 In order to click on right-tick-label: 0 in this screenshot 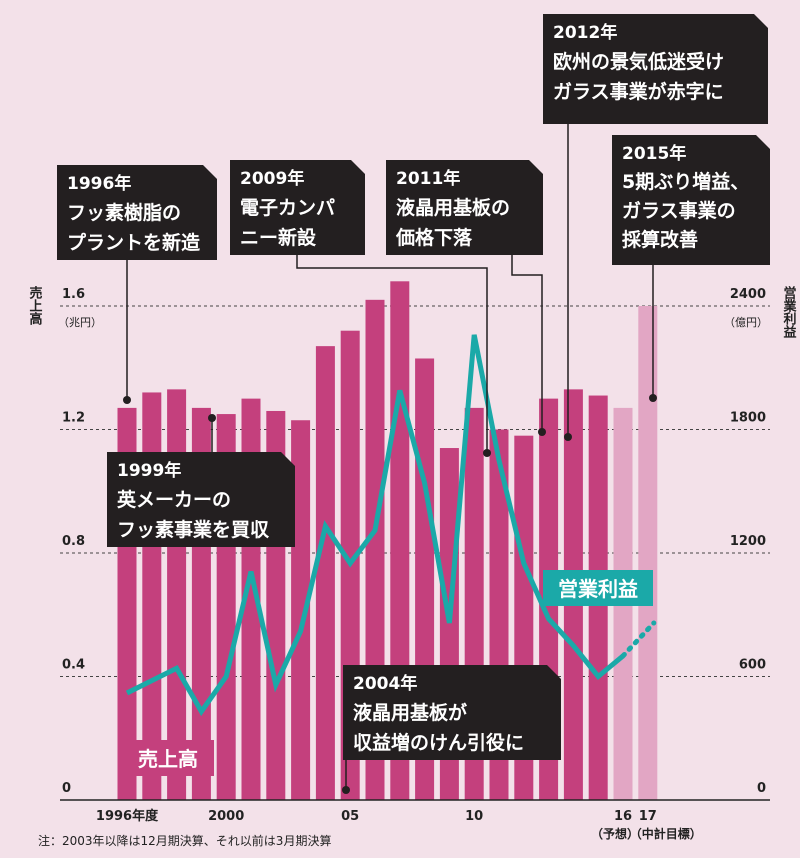, I will do `click(761, 788)`.